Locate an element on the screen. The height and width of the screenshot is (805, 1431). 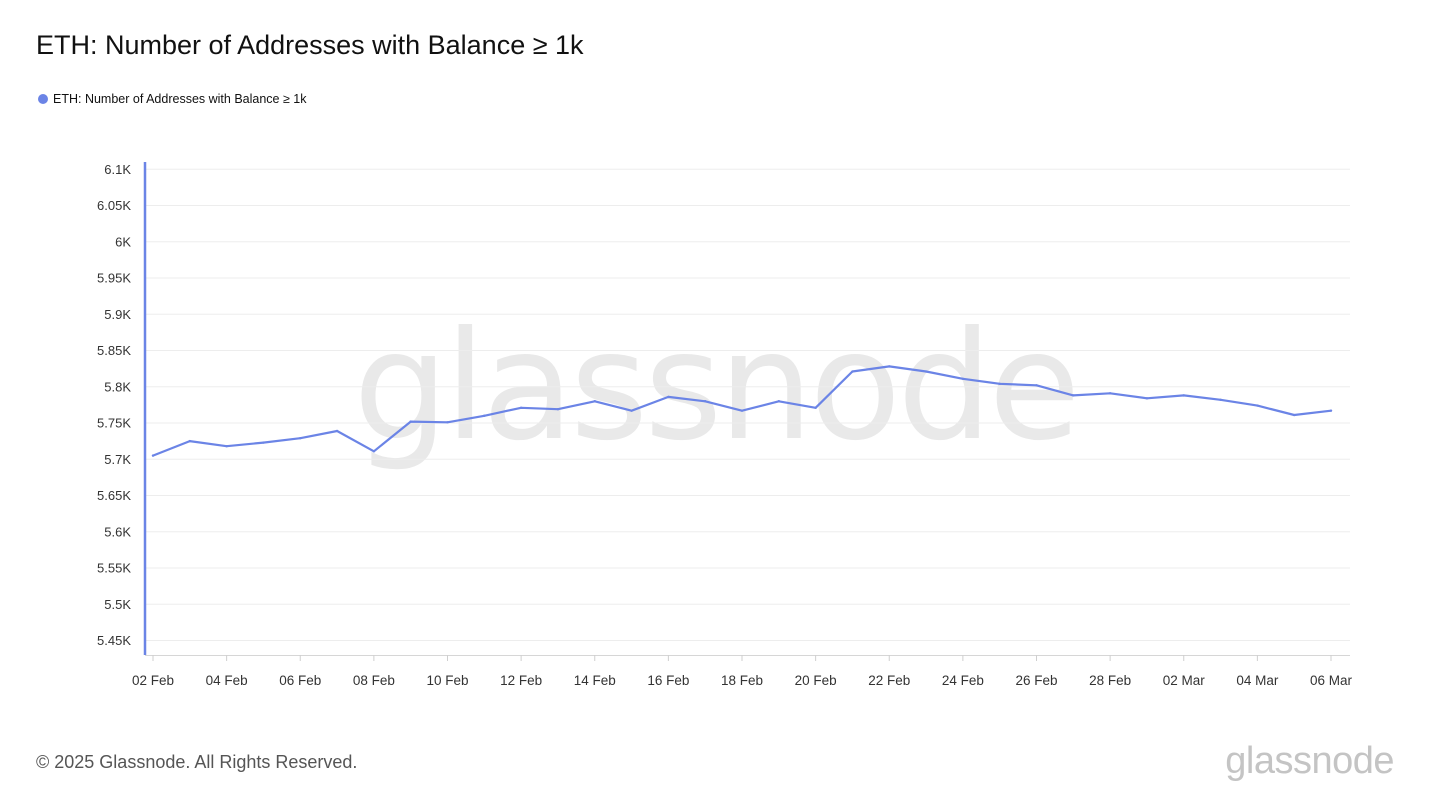
y-tick-label: 5.95K is located at coordinates (114, 278).